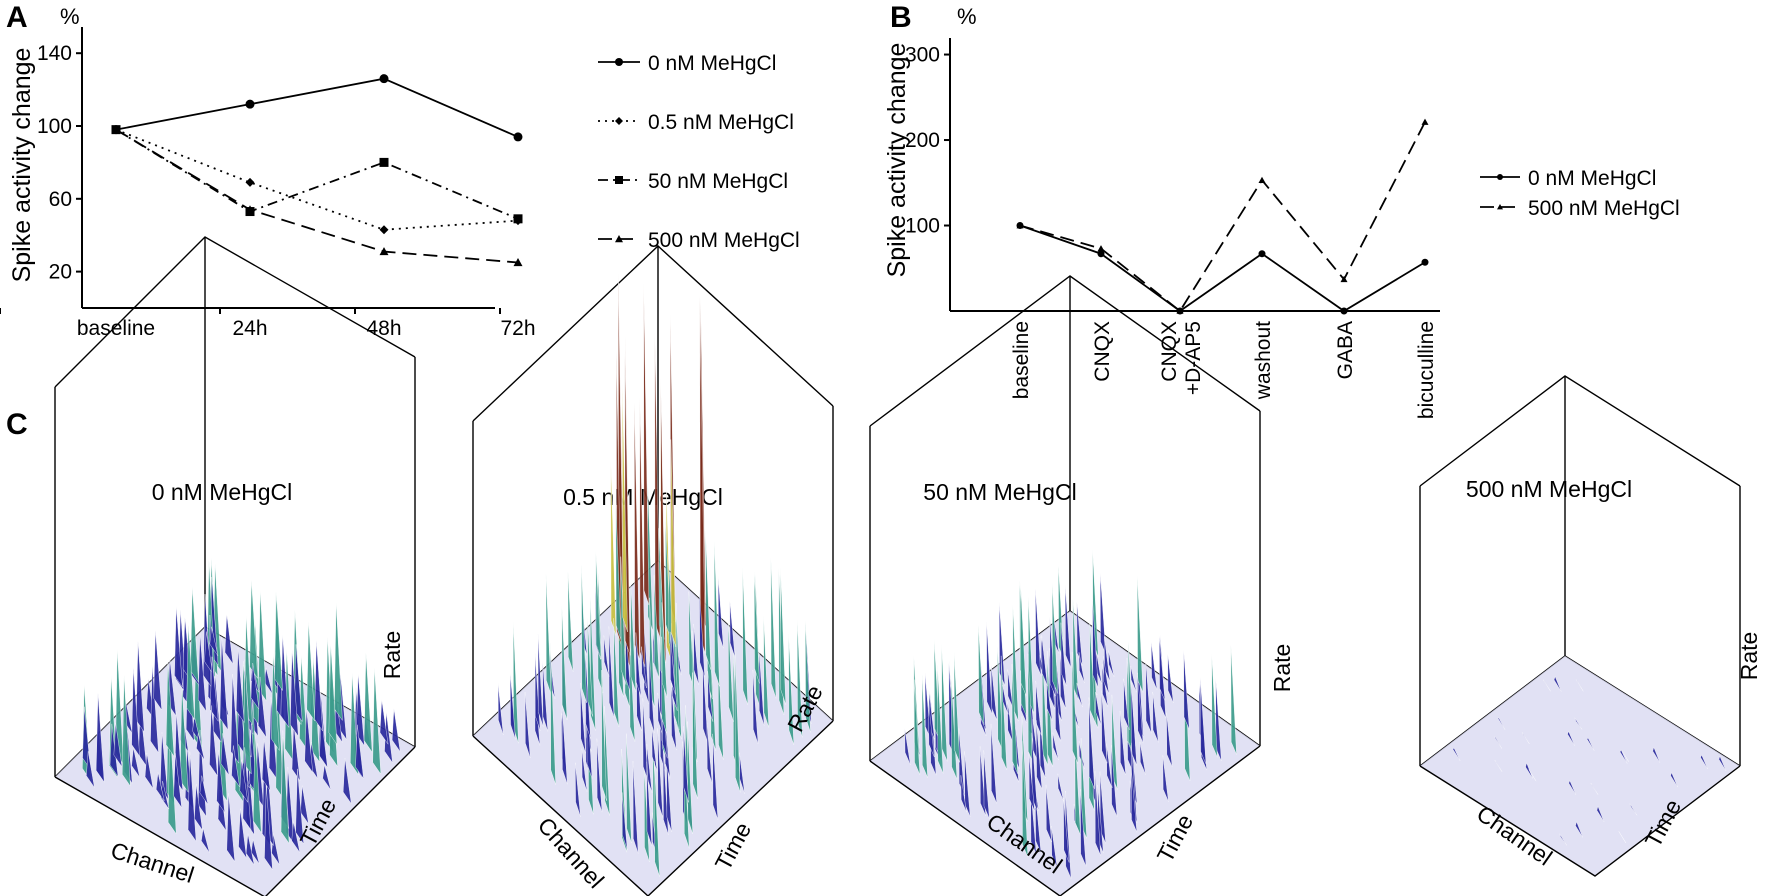  Describe the element at coordinates (1263, 360) in the screenshot. I see `x-tick-label: washout` at that location.